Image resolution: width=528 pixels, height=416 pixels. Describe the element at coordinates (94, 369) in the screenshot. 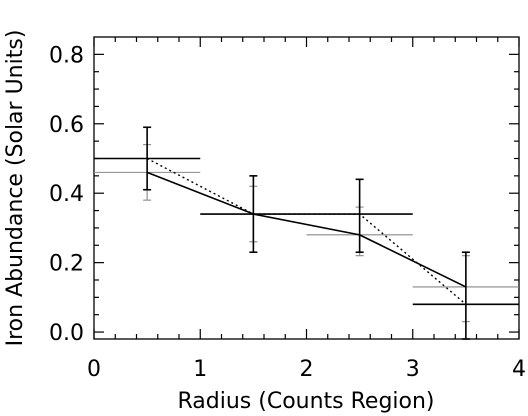

I see `x-tick-label: 0` at that location.